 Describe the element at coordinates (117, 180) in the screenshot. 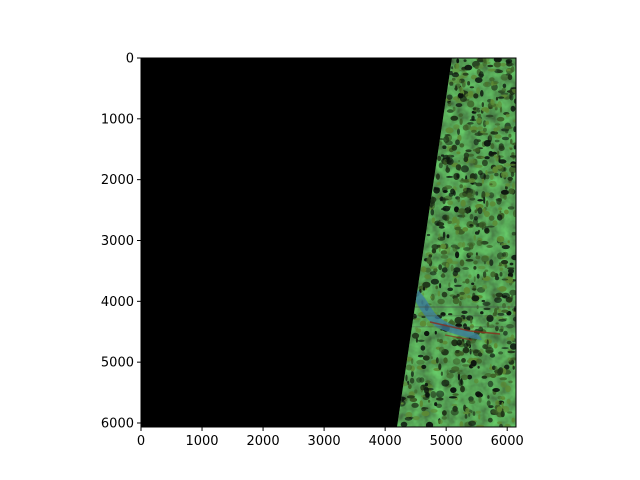

I see `y-tick-label: 2000` at that location.